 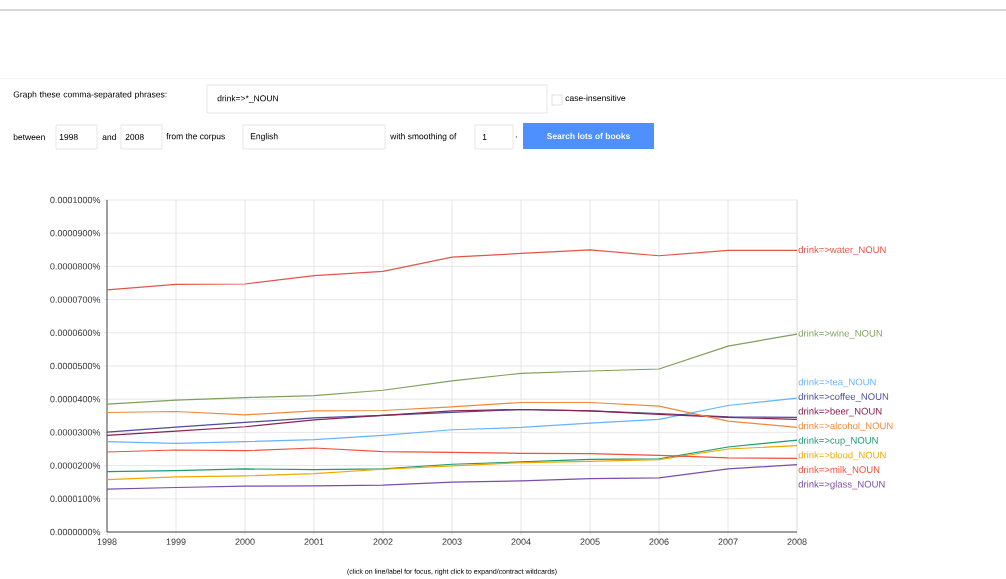 What do you see at coordinates (841, 485) in the screenshot?
I see `series-label: drink=>glass_NOUN` at bounding box center [841, 485].